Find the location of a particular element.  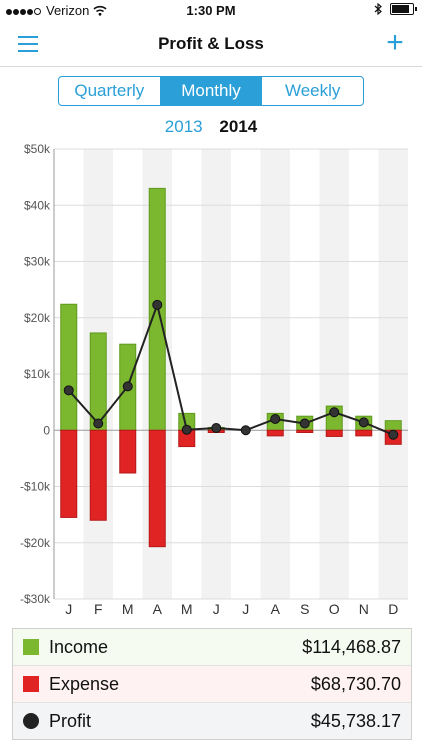

income-swatch is located at coordinates (31, 647).